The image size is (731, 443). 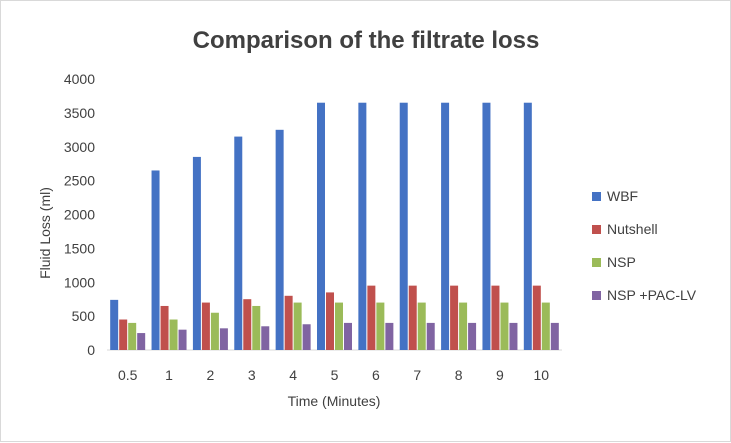 I want to click on x-tick-label: 4, so click(x=293, y=375).